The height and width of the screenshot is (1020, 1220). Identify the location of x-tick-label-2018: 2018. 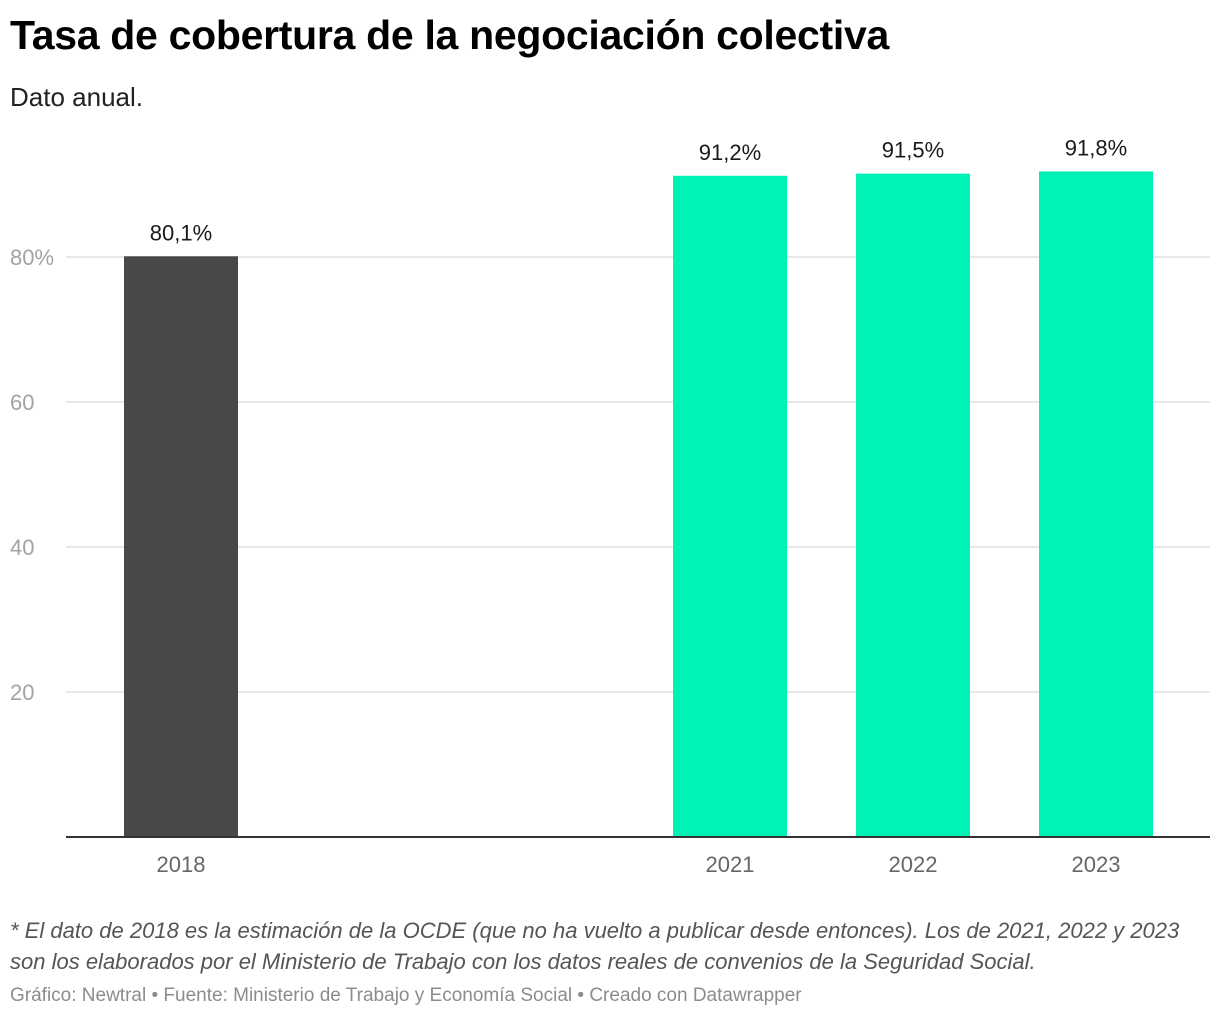
(181, 864).